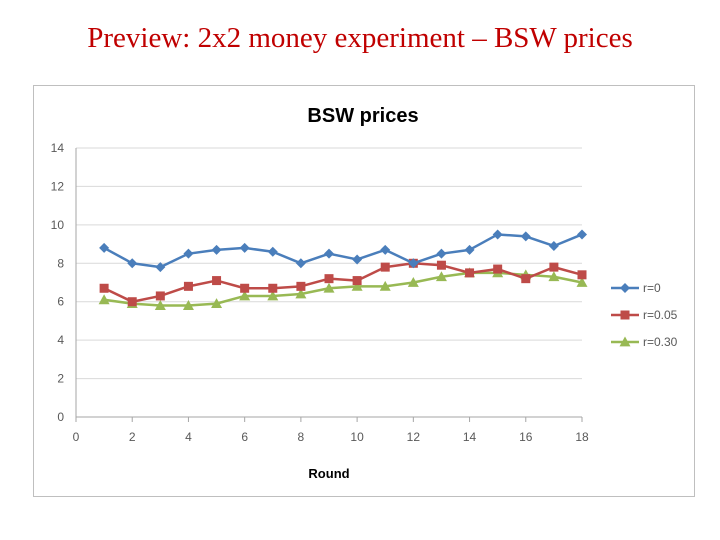 The width and height of the screenshot is (720, 540). What do you see at coordinates (582, 437) in the screenshot?
I see `x-tick-label: 18` at bounding box center [582, 437].